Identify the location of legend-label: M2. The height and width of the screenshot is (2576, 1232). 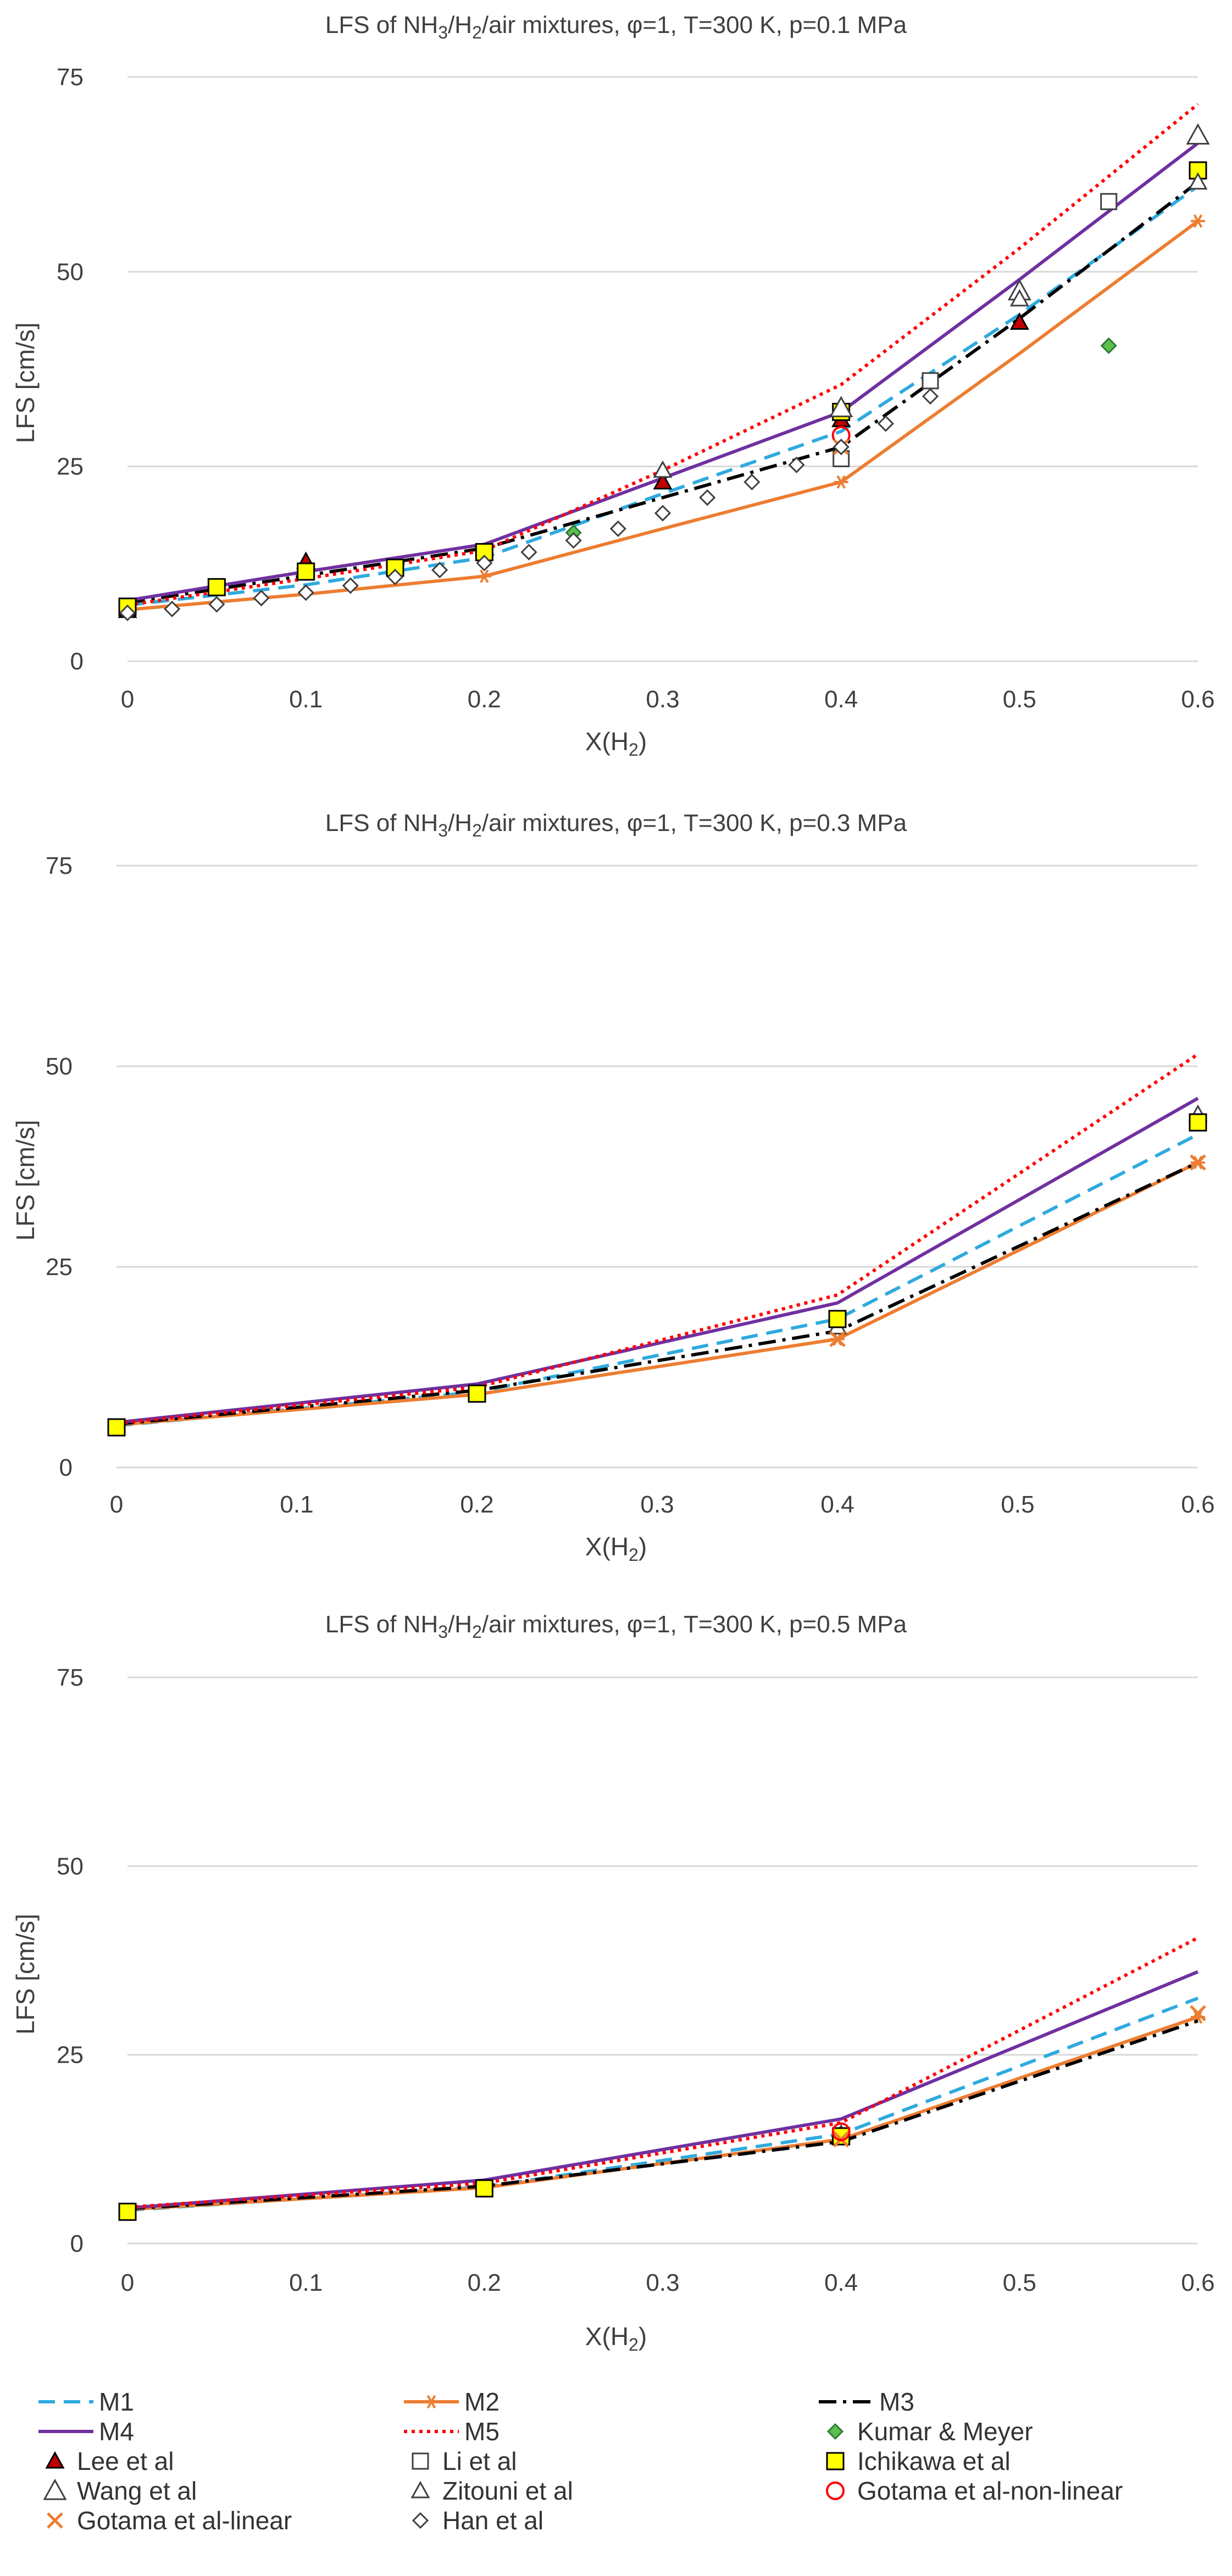
(482, 2401).